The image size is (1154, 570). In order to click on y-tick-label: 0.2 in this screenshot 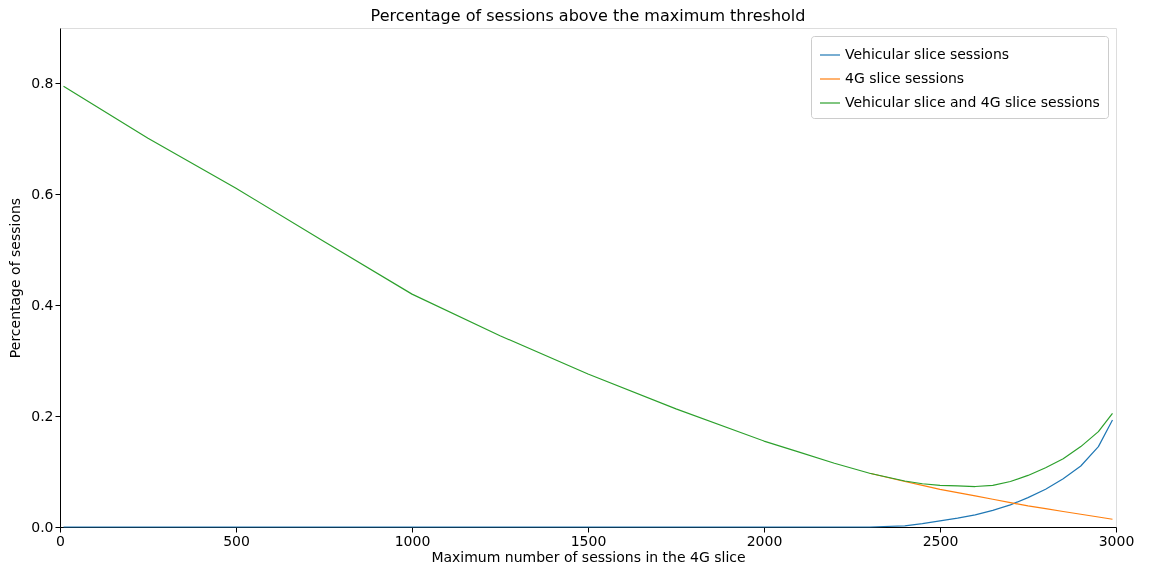, I will do `click(42, 415)`.